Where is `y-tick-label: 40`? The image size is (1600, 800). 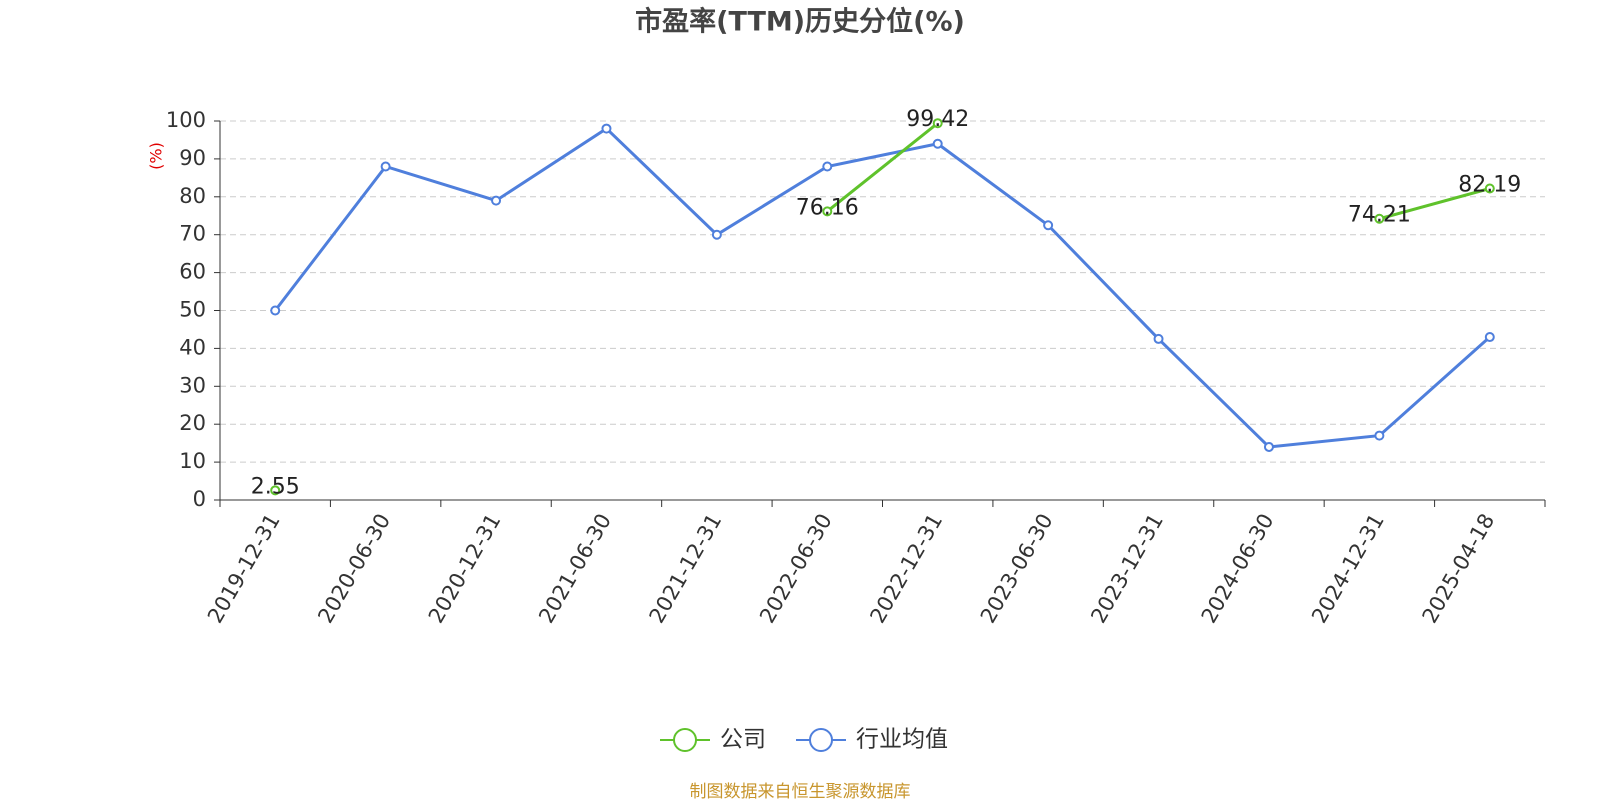 y-tick-label: 40 is located at coordinates (192, 347).